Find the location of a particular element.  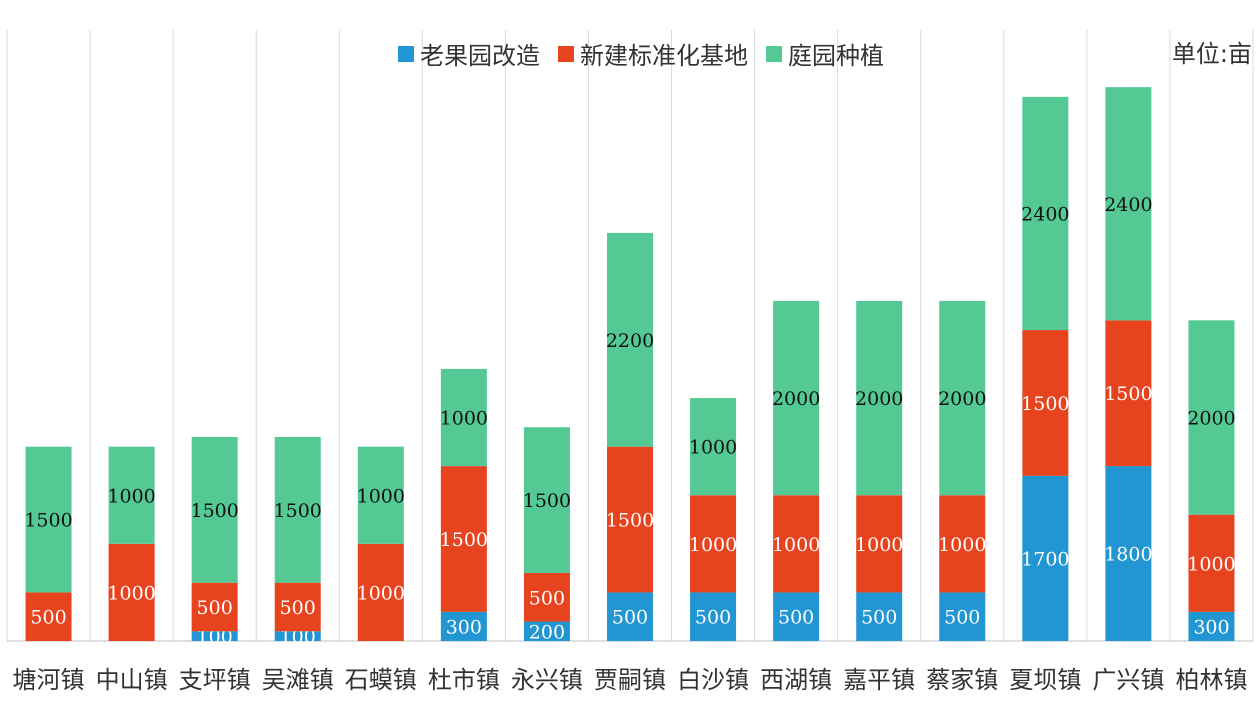

legend-label-1: 新建标准化基地 is located at coordinates (664, 56).